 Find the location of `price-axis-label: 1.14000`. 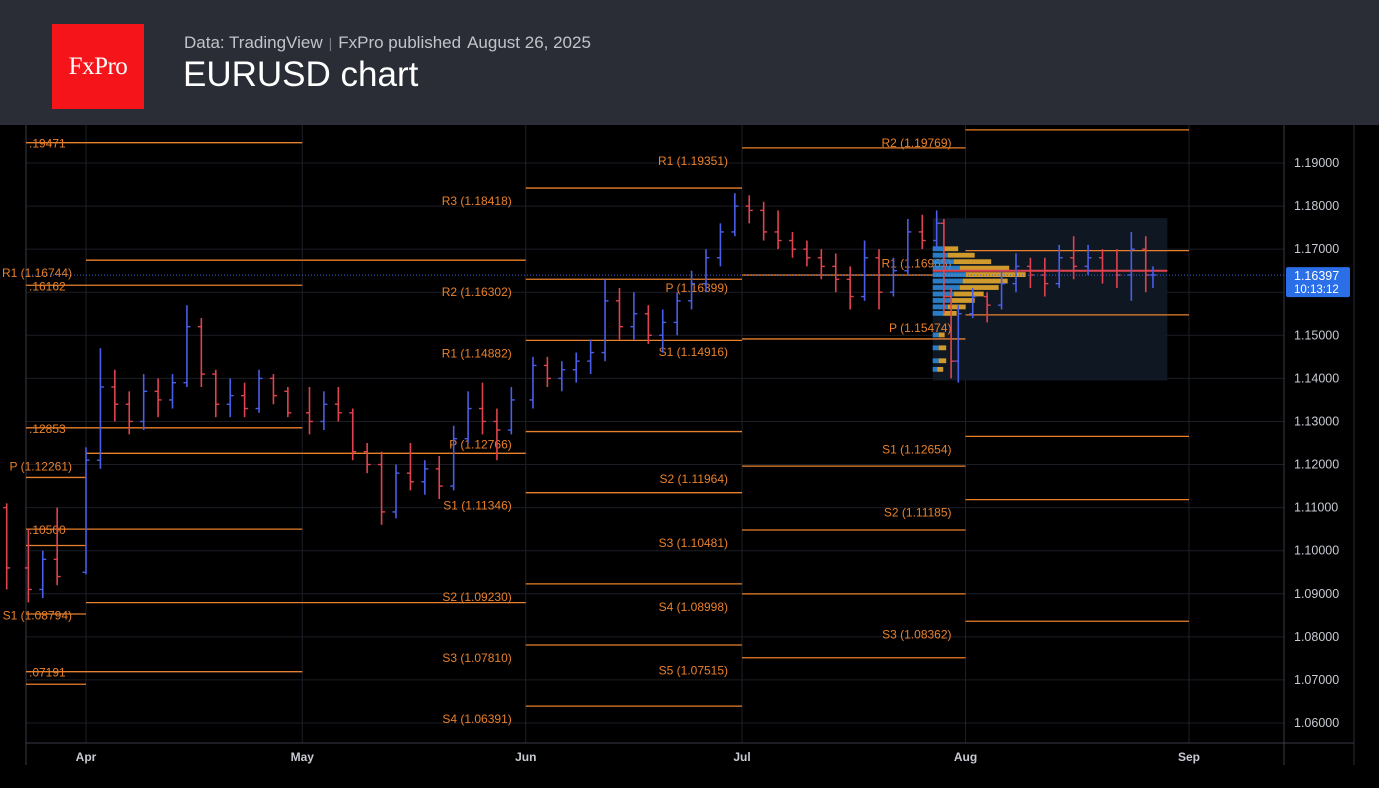

price-axis-label: 1.14000 is located at coordinates (1316, 378).